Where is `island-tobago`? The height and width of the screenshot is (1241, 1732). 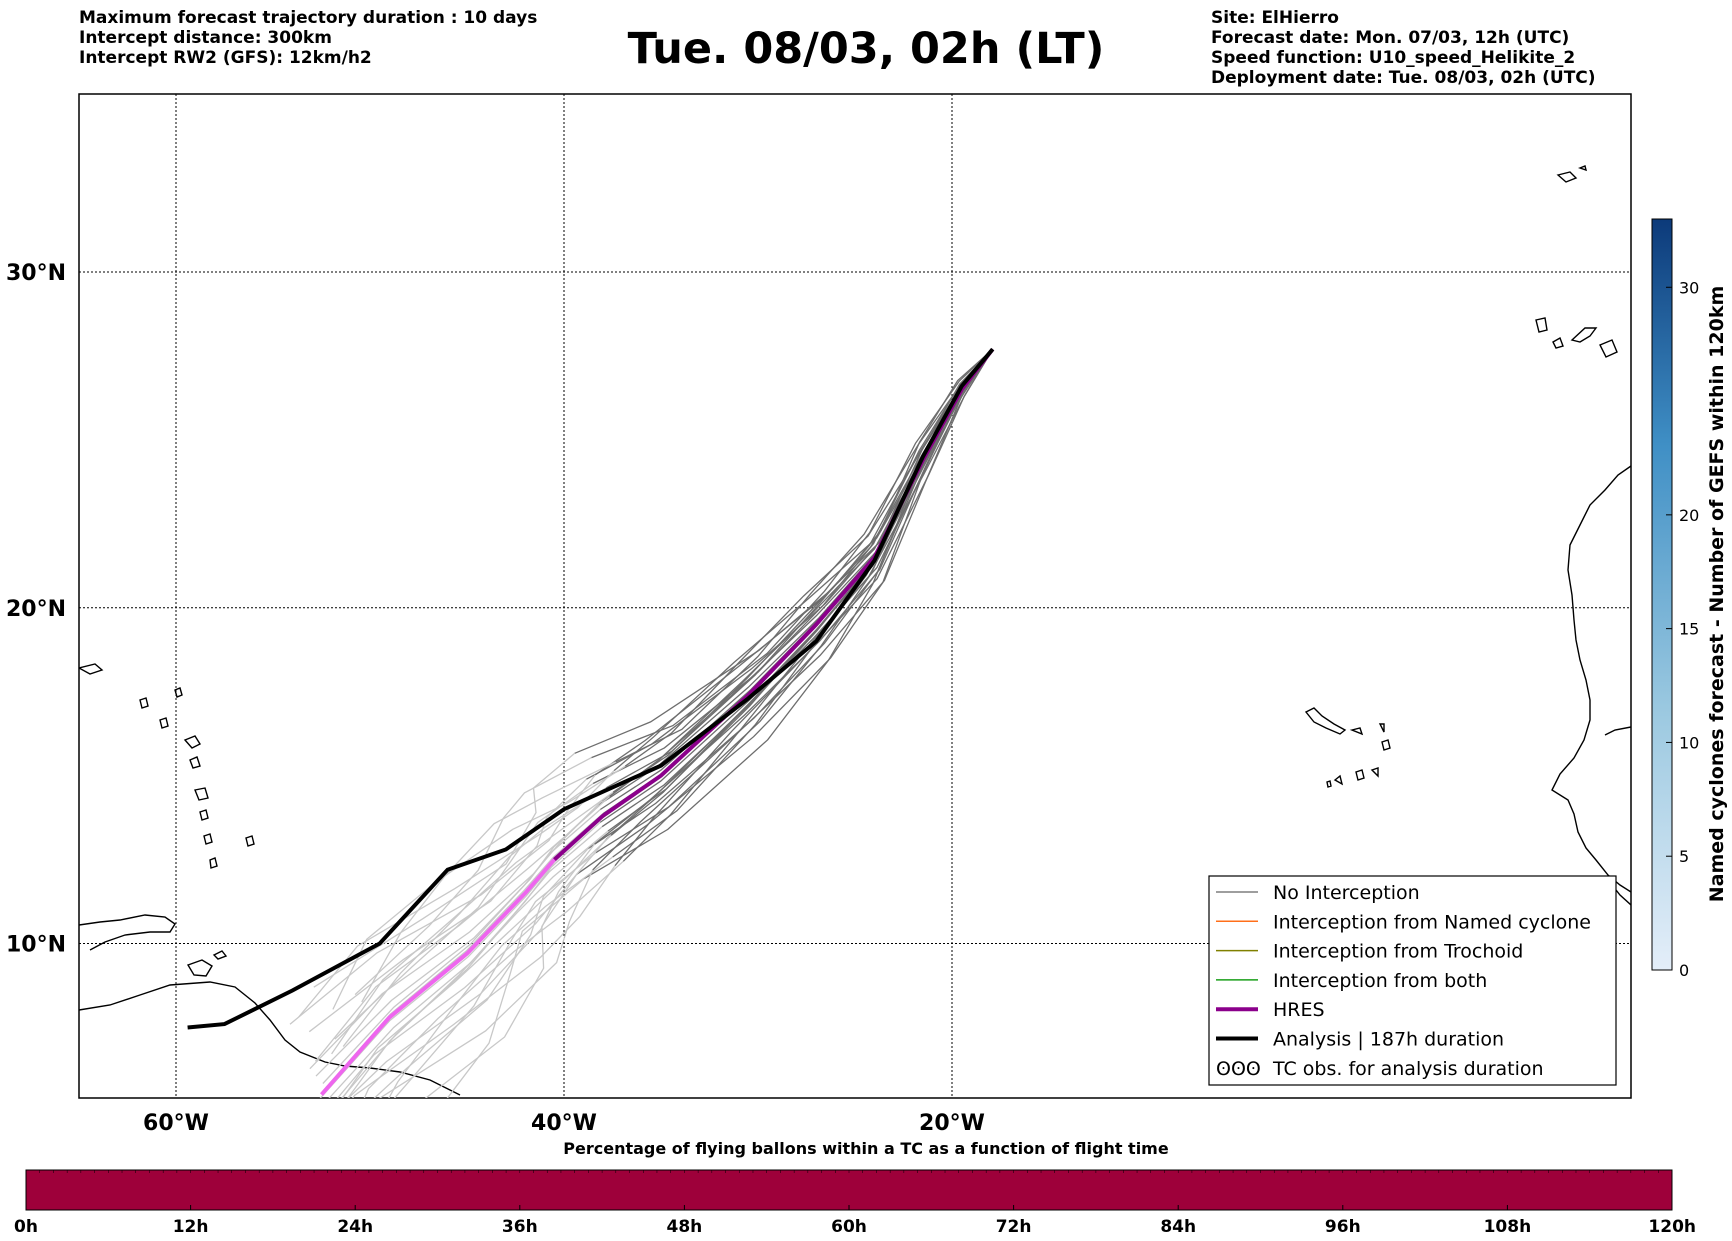 island-tobago is located at coordinates (220, 955).